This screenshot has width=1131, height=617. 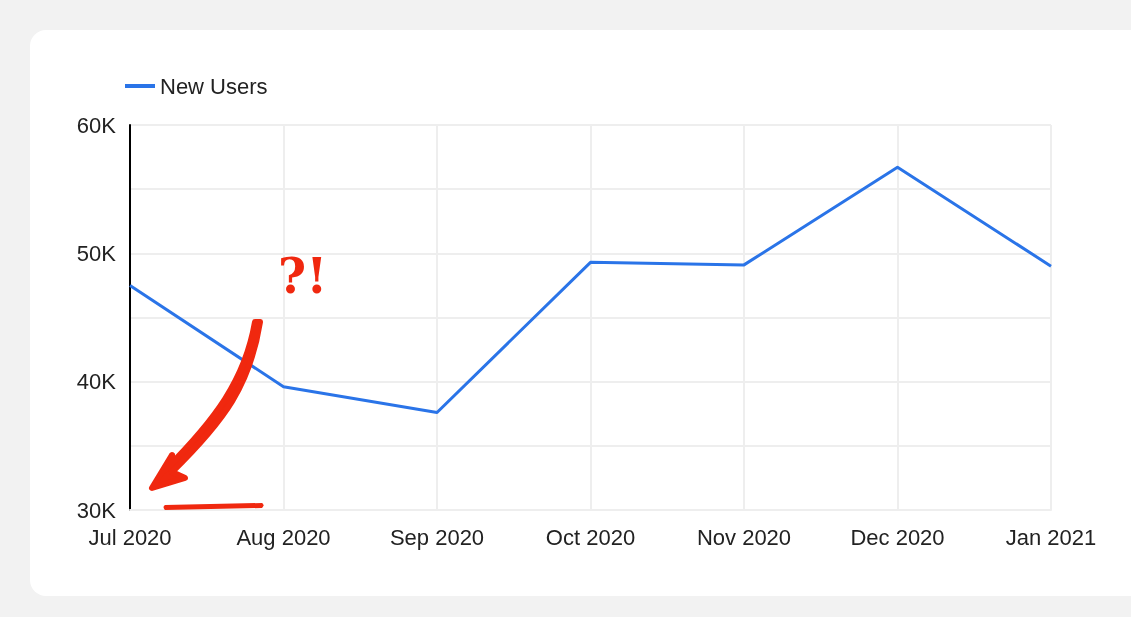 What do you see at coordinates (96, 382) in the screenshot?
I see `y-tick-label: 40K` at bounding box center [96, 382].